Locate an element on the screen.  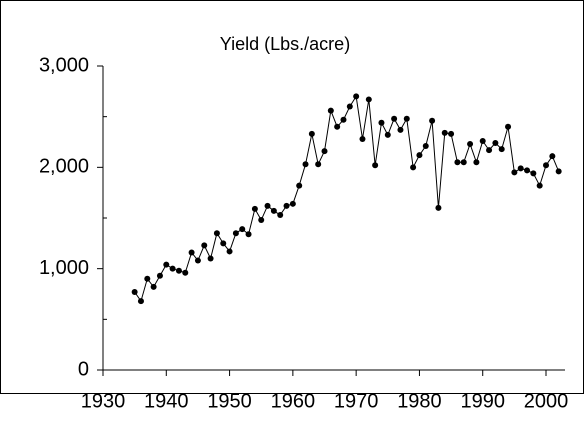
x-tick-label: 1950 is located at coordinates (229, 401).